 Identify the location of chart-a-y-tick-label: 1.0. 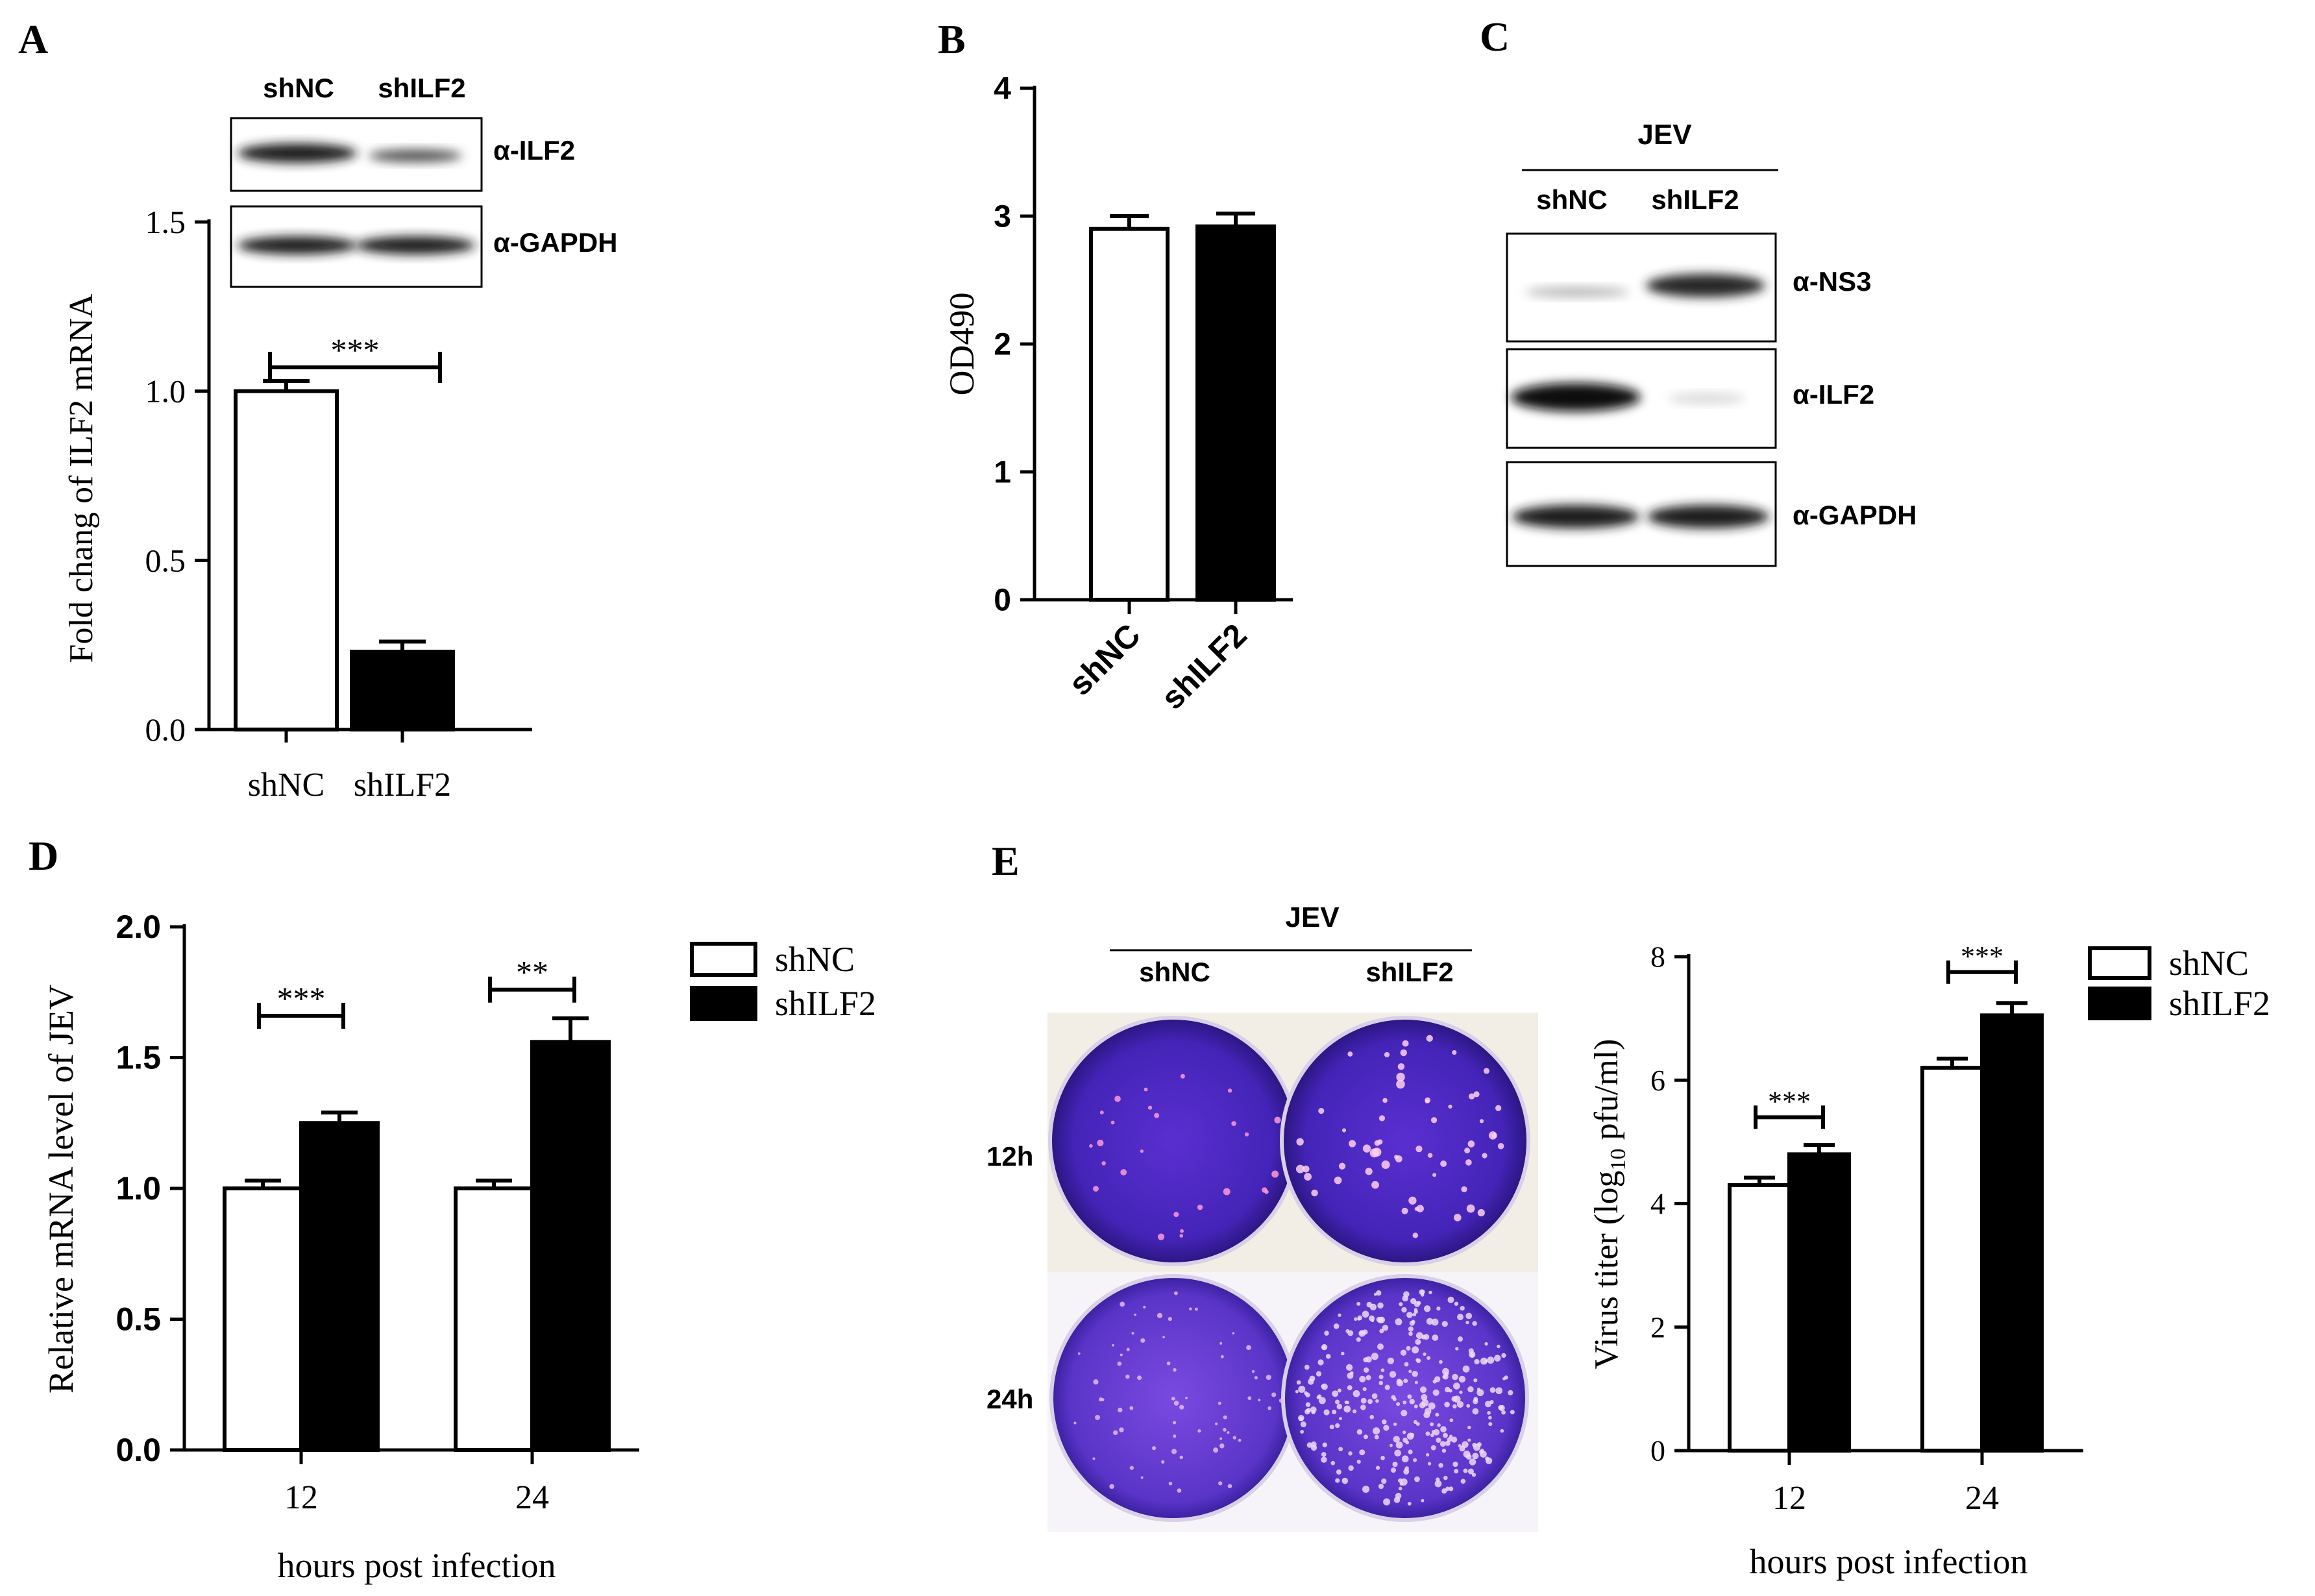
(166, 391).